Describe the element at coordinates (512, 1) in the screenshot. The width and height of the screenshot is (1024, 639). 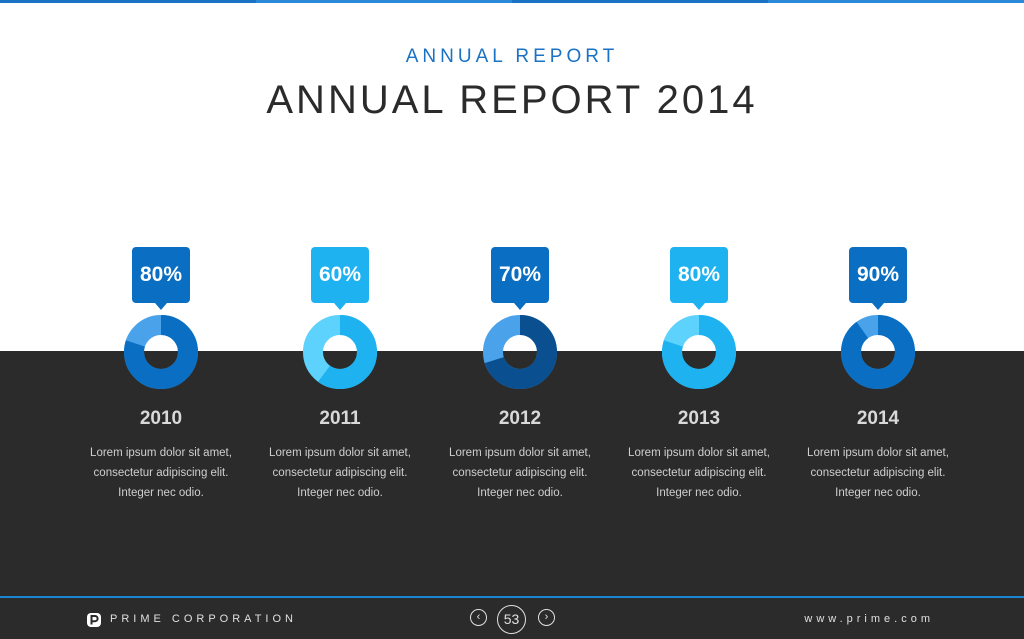
I see `top-accent-bar` at that location.